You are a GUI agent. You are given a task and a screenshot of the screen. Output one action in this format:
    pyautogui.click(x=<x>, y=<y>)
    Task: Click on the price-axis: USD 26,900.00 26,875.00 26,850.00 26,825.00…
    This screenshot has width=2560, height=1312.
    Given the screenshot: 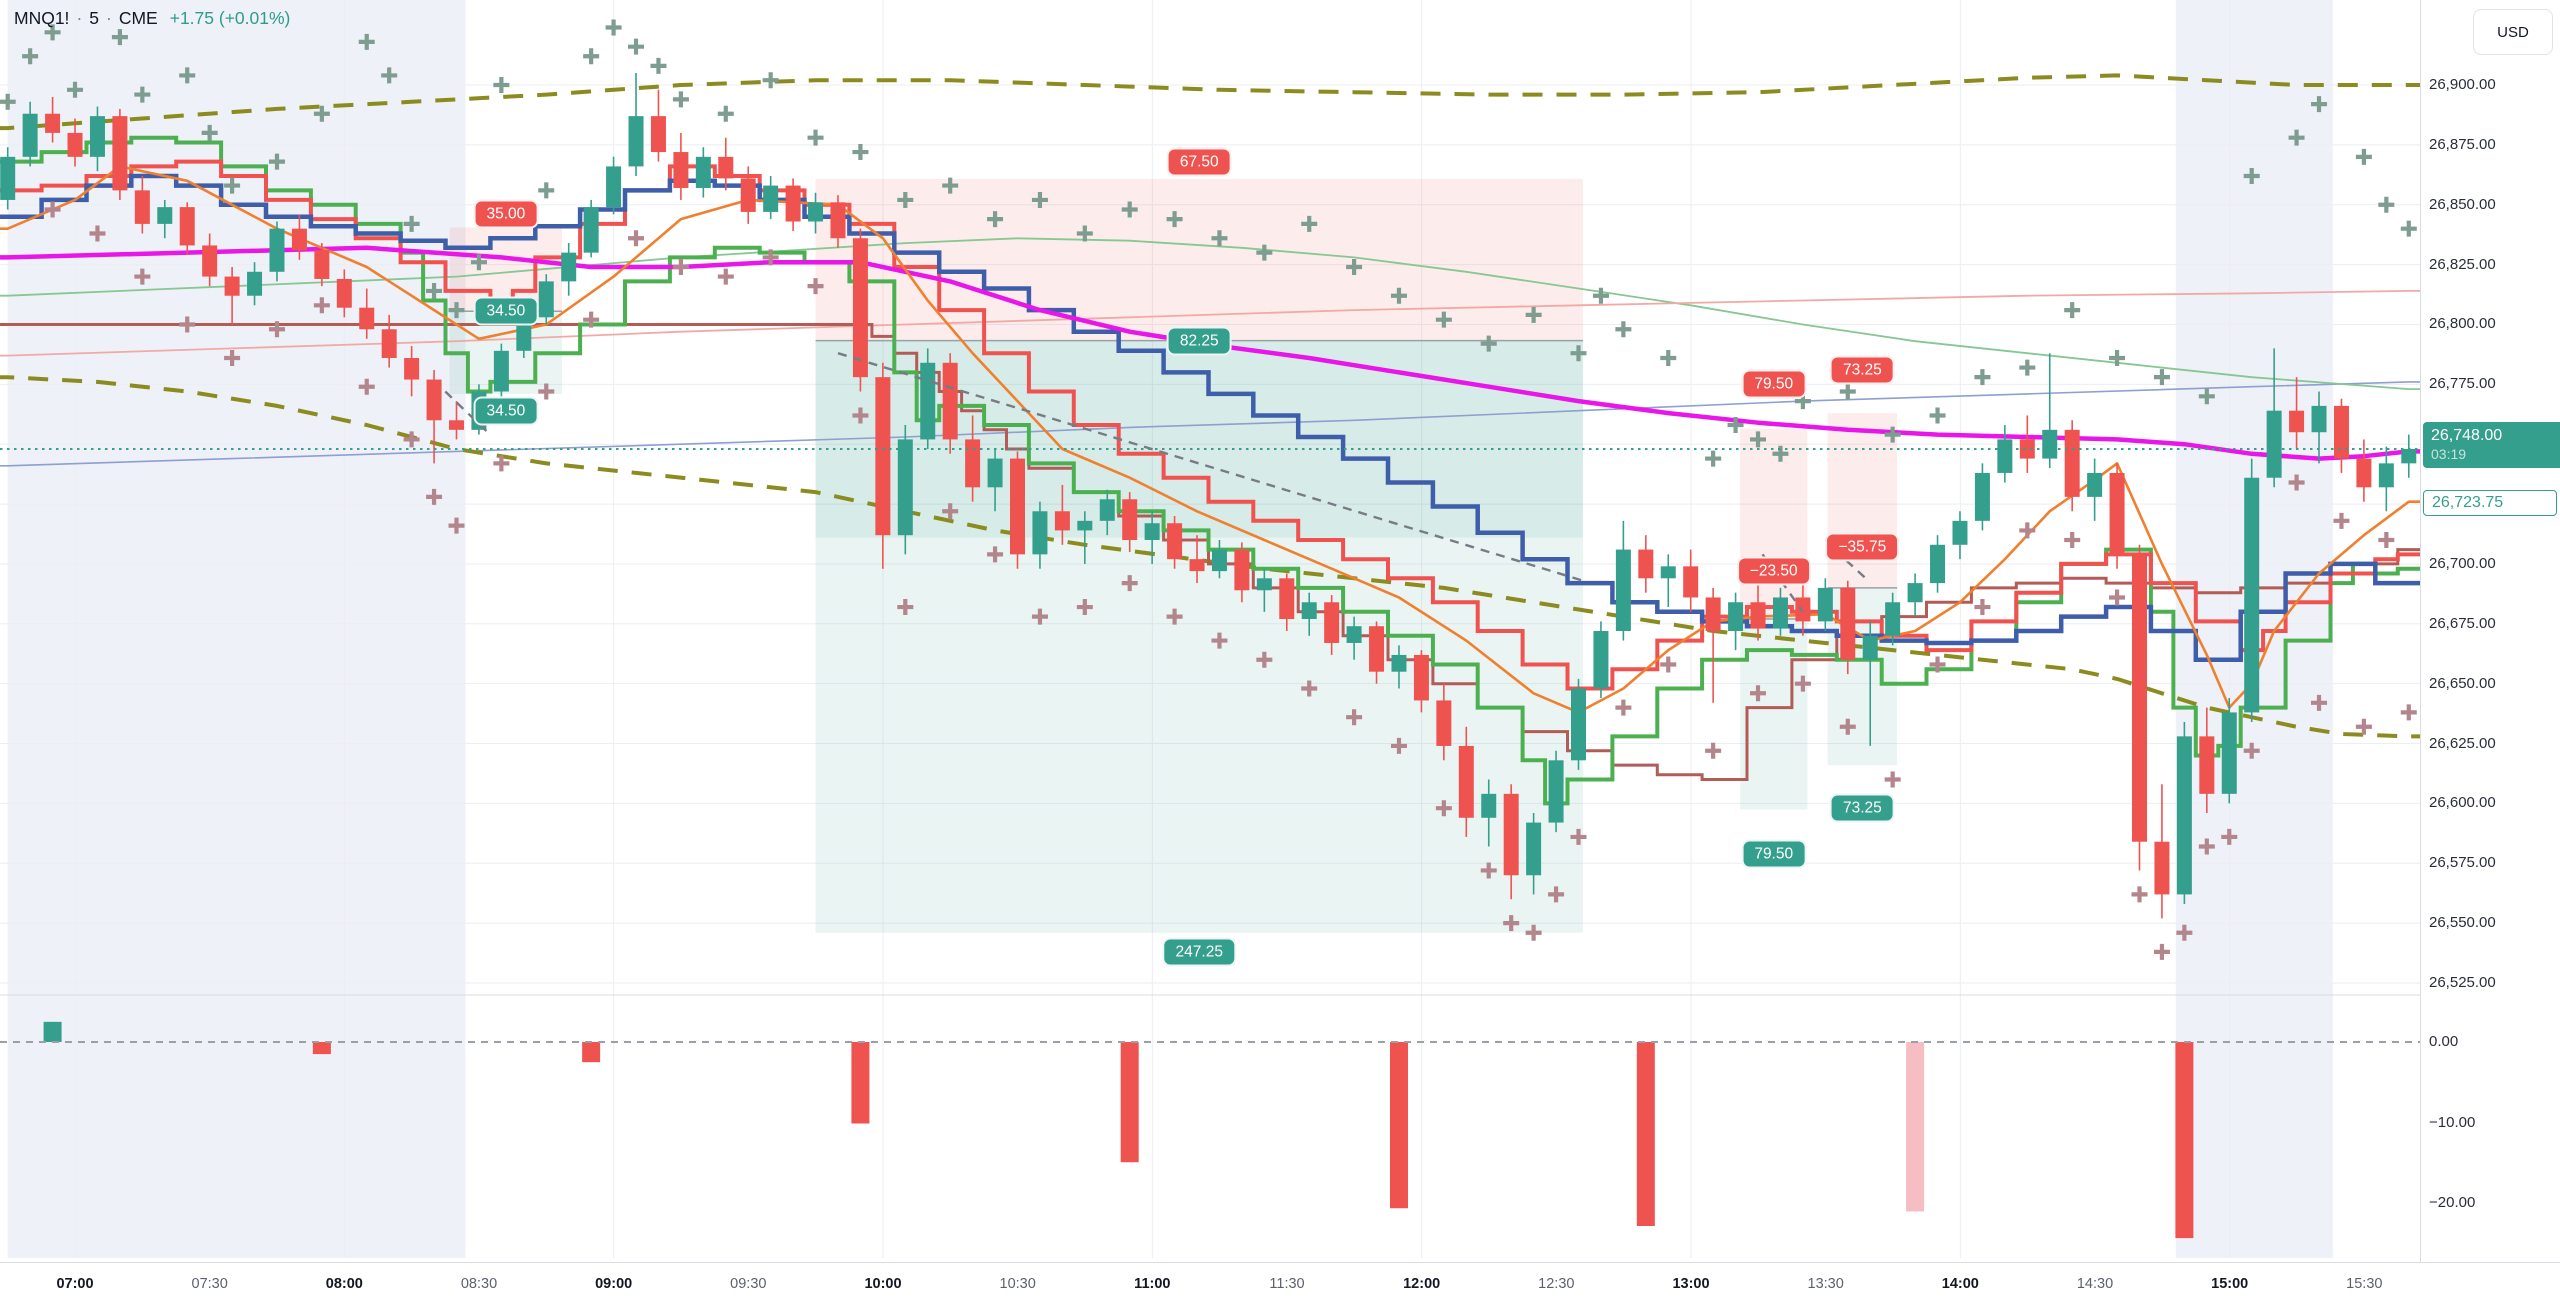 What is the action you would take?
    pyautogui.click(x=2490, y=631)
    